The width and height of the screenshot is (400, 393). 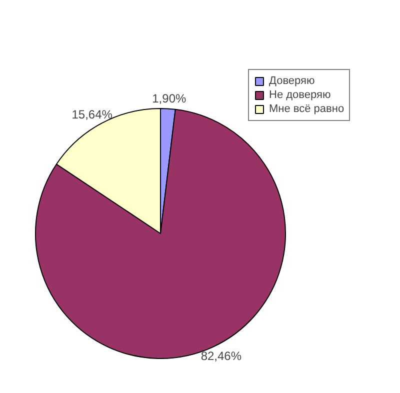 What do you see at coordinates (306, 109) in the screenshot?
I see `legend-label: Мне всё равно` at bounding box center [306, 109].